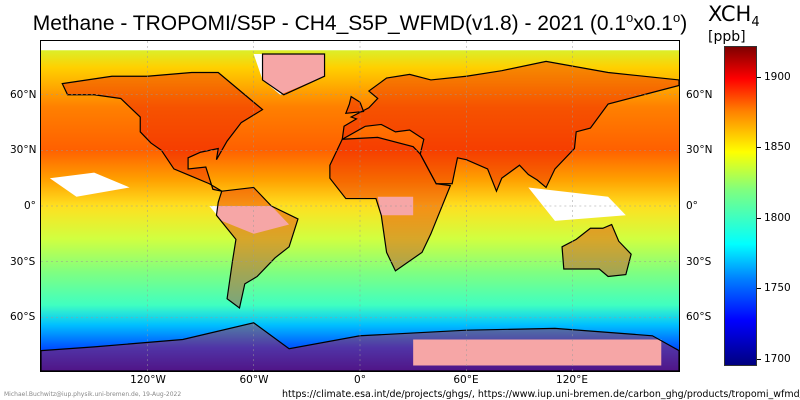 The image size is (800, 400). What do you see at coordinates (293, 74) in the screenshot?
I see `greenland-outline` at bounding box center [293, 74].